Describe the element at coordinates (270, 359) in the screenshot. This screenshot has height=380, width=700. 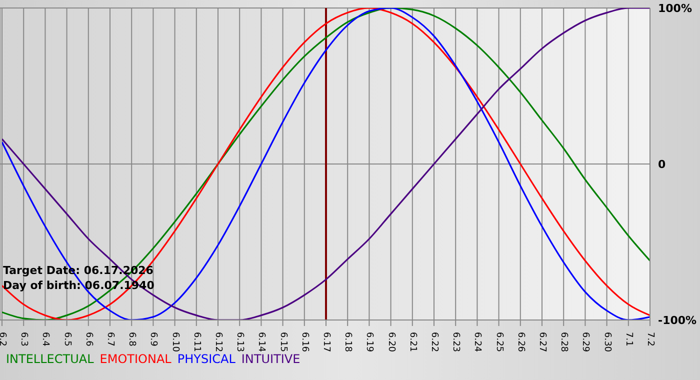
I see `text: INTUITIVE` at that location.